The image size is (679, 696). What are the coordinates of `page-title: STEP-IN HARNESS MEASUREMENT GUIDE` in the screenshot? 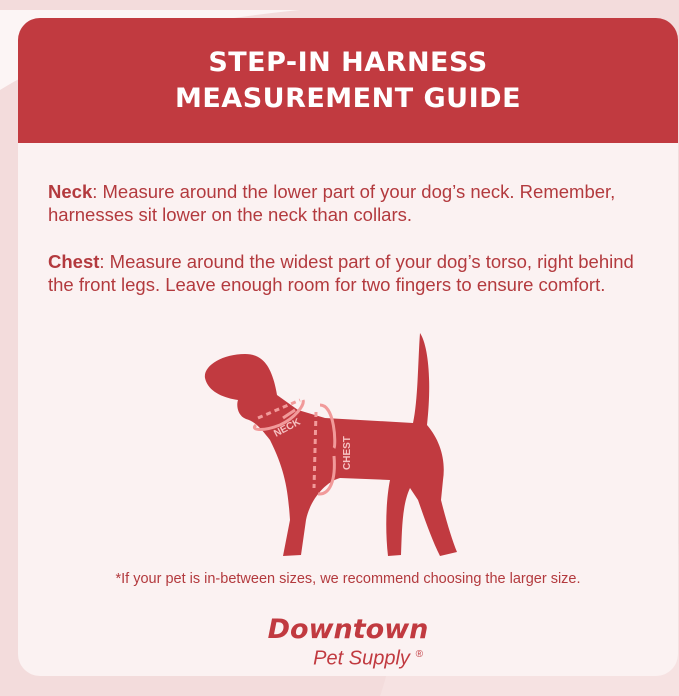 It's located at (348, 80).